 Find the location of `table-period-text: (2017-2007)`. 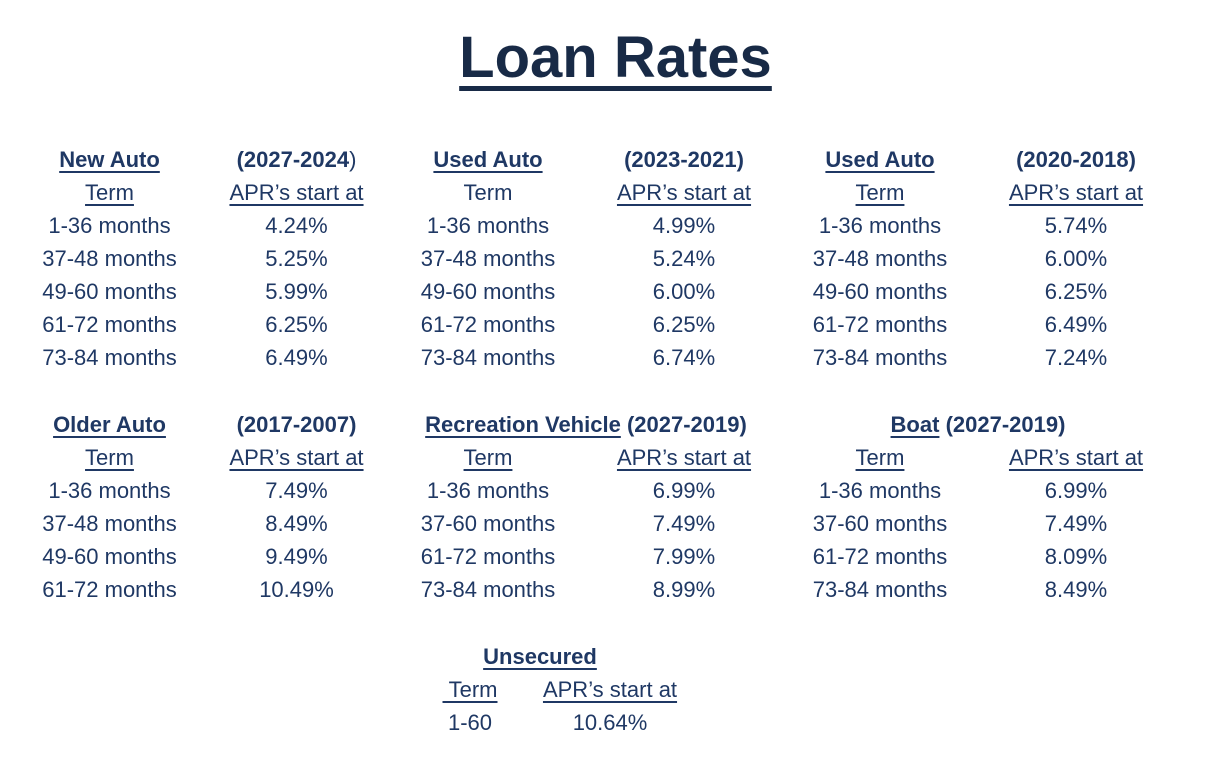

table-period-text: (2017-2007) is located at coordinates (296, 425).